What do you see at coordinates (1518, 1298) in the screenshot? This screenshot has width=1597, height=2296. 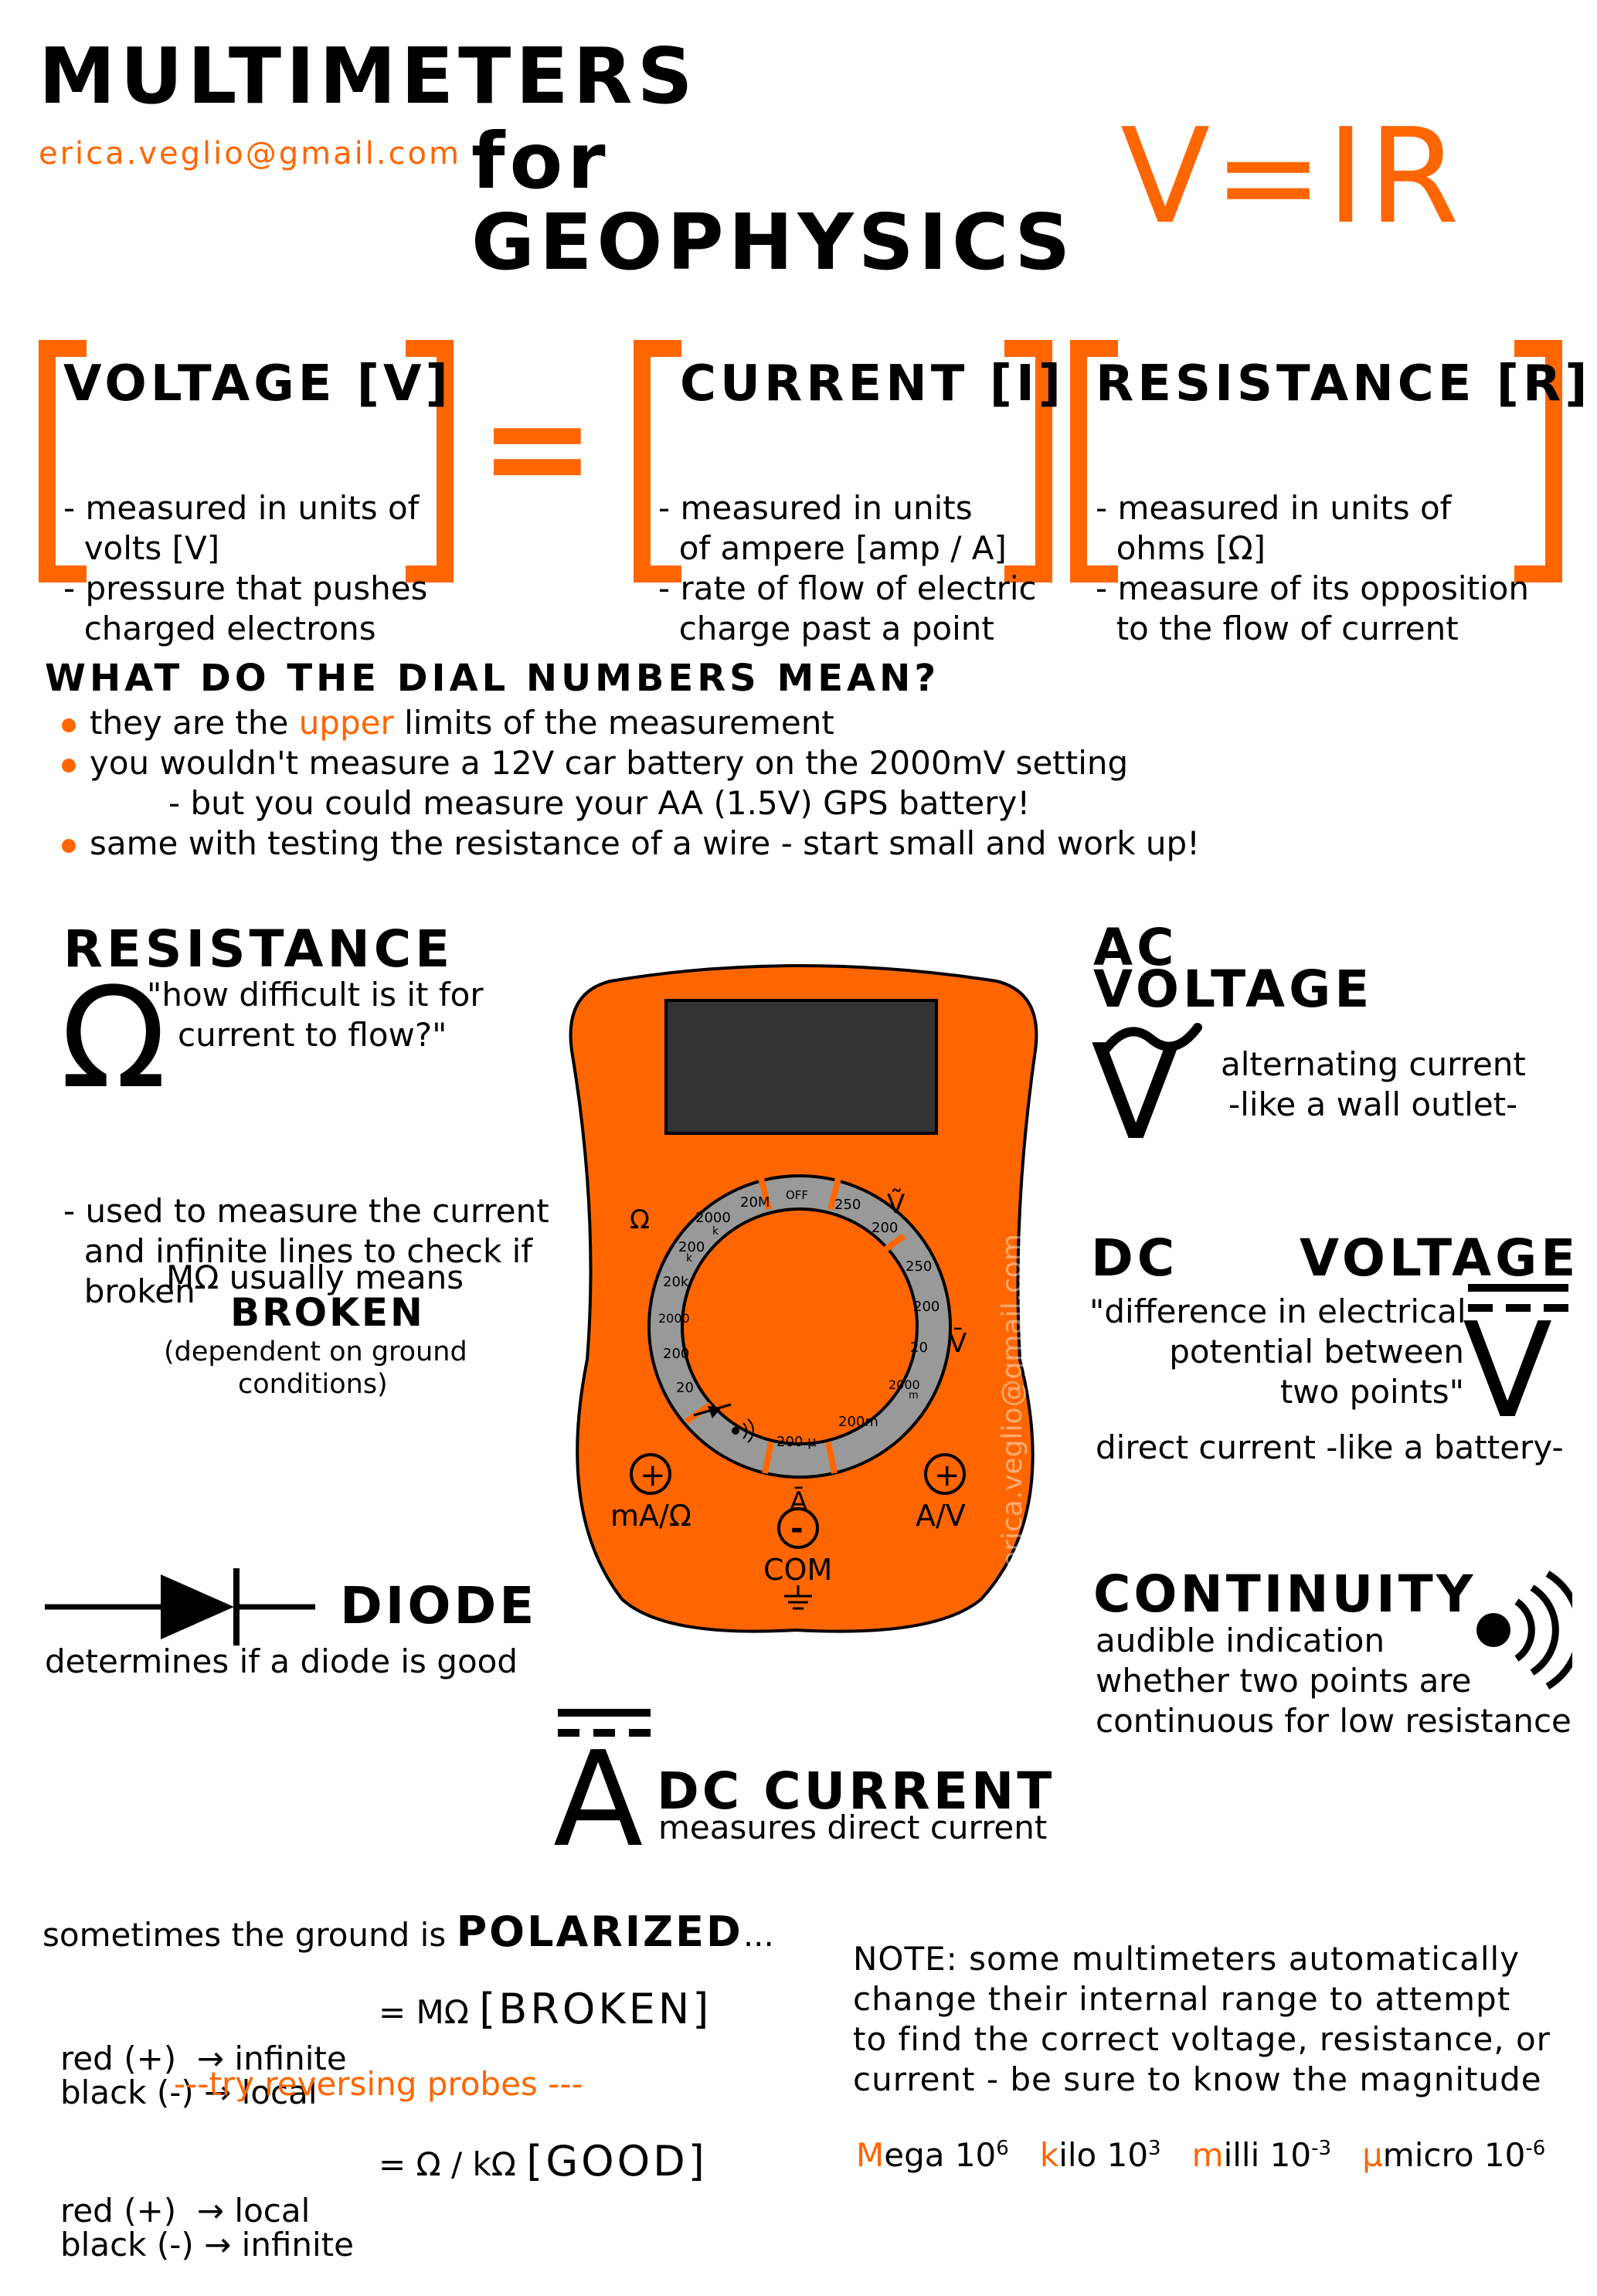 I see `dc-line-icon` at bounding box center [1518, 1298].